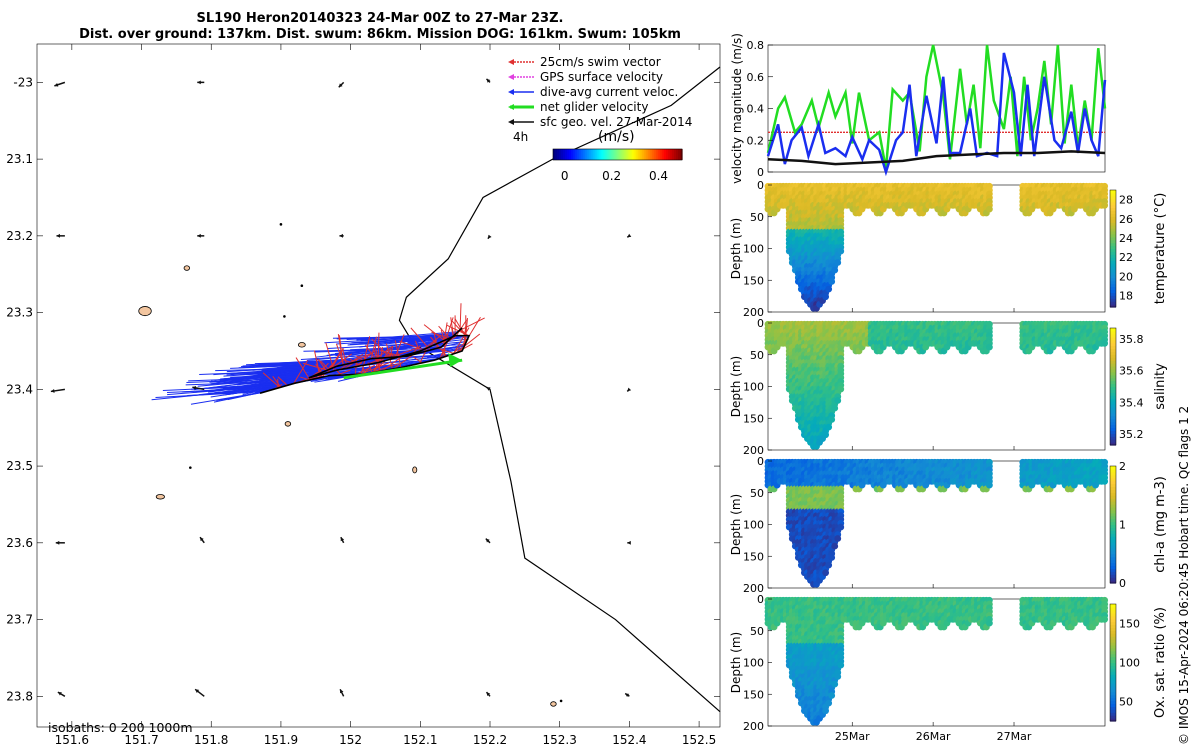 This screenshot has width=1200, height=750. What do you see at coordinates (611, 176) in the screenshot?
I see `colorbar-tick-label: 0.2` at bounding box center [611, 176].